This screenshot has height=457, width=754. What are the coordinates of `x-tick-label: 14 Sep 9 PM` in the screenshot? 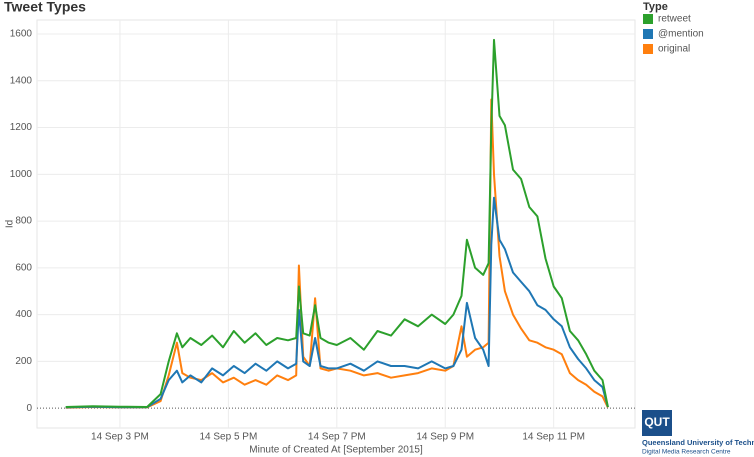 It's located at (445, 437).